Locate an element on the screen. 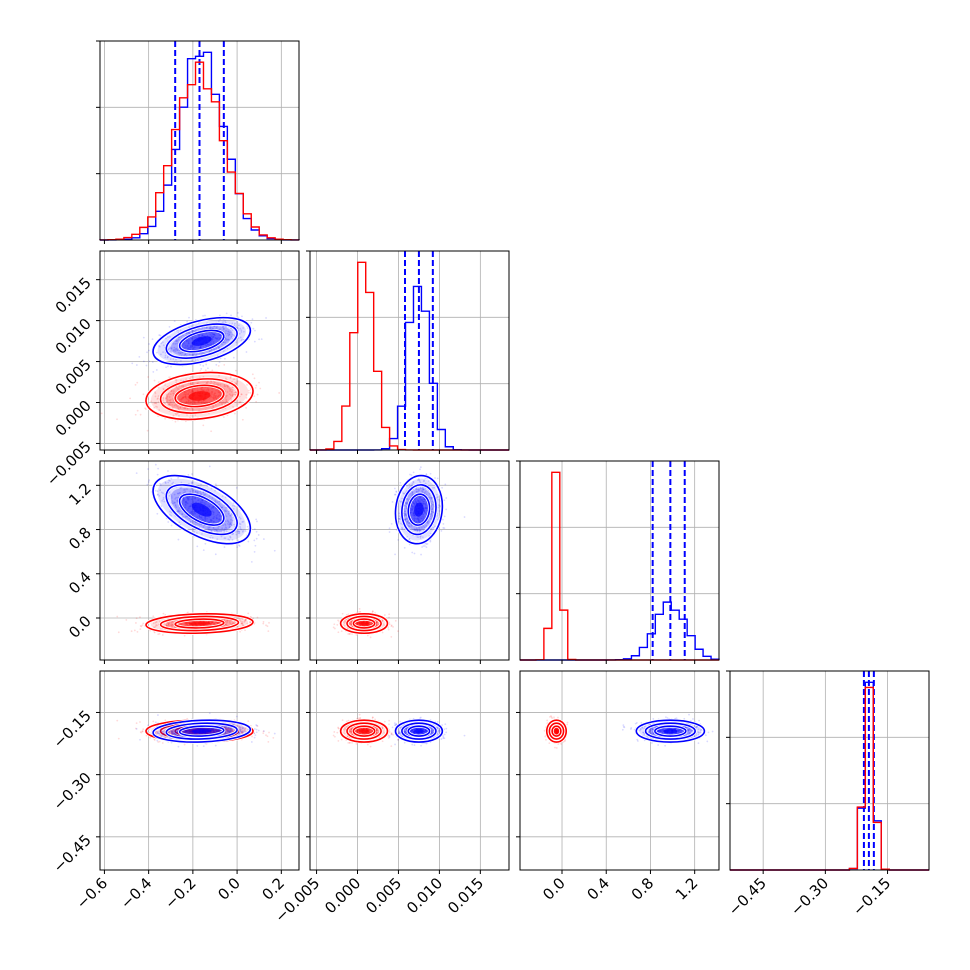 The height and width of the screenshot is (970, 970). y-tick-label: 0.010 is located at coordinates (73, 336).